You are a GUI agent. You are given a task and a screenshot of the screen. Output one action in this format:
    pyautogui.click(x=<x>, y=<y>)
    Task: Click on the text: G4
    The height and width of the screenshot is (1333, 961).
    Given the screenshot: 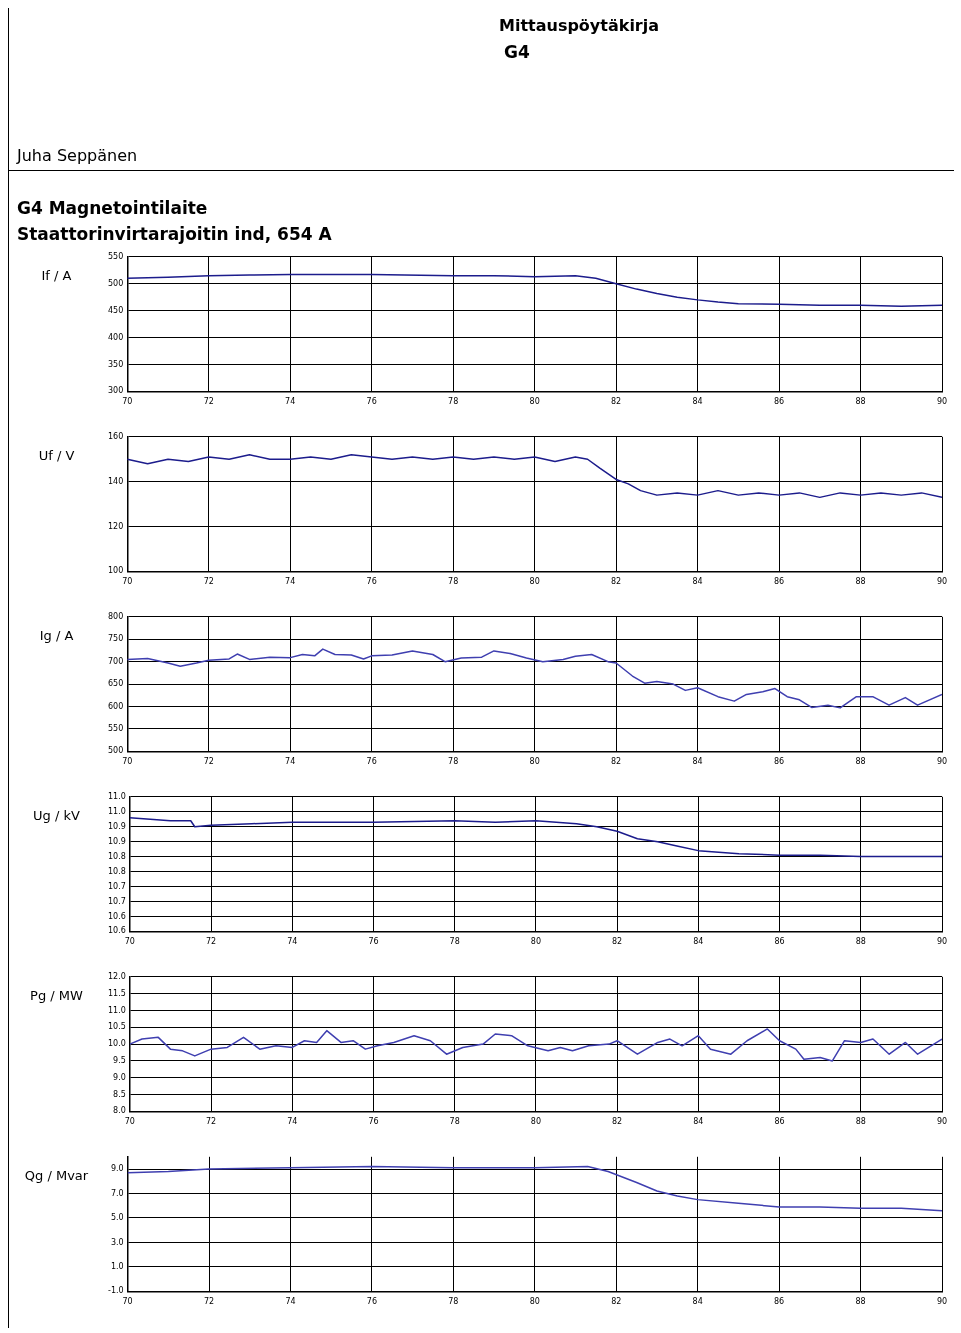 What is the action you would take?
    pyautogui.click(x=517, y=52)
    